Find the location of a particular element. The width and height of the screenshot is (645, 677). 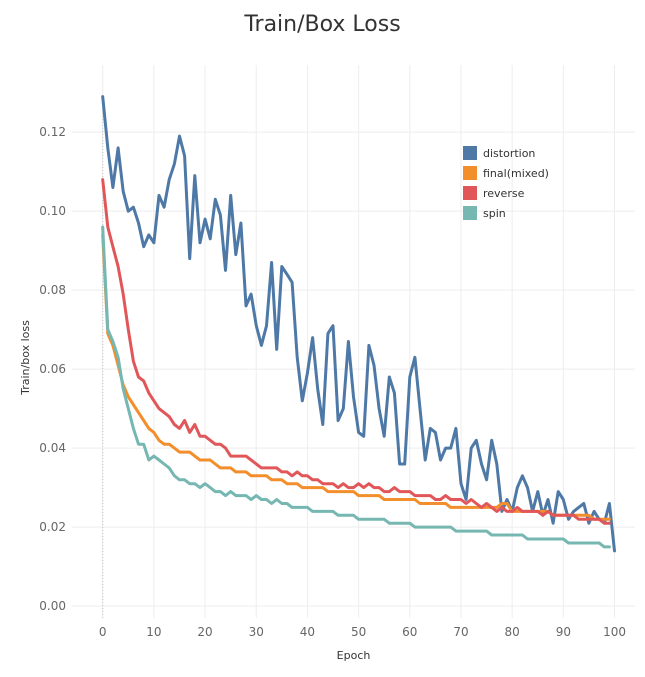

y-axis-ticks: 0.00 0.02 0.04 0.06 0.08 0.10 0.12 is located at coordinates (52, 369).